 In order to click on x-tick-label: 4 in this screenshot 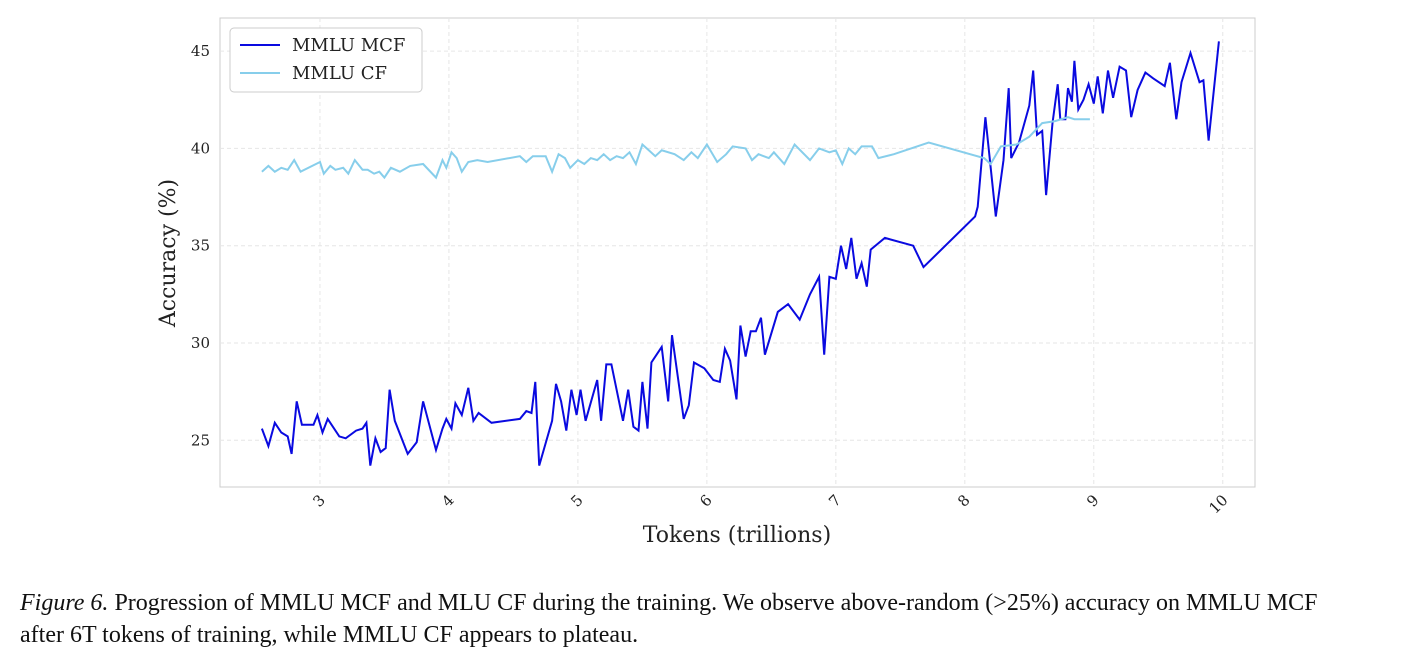, I will do `click(447, 500)`.